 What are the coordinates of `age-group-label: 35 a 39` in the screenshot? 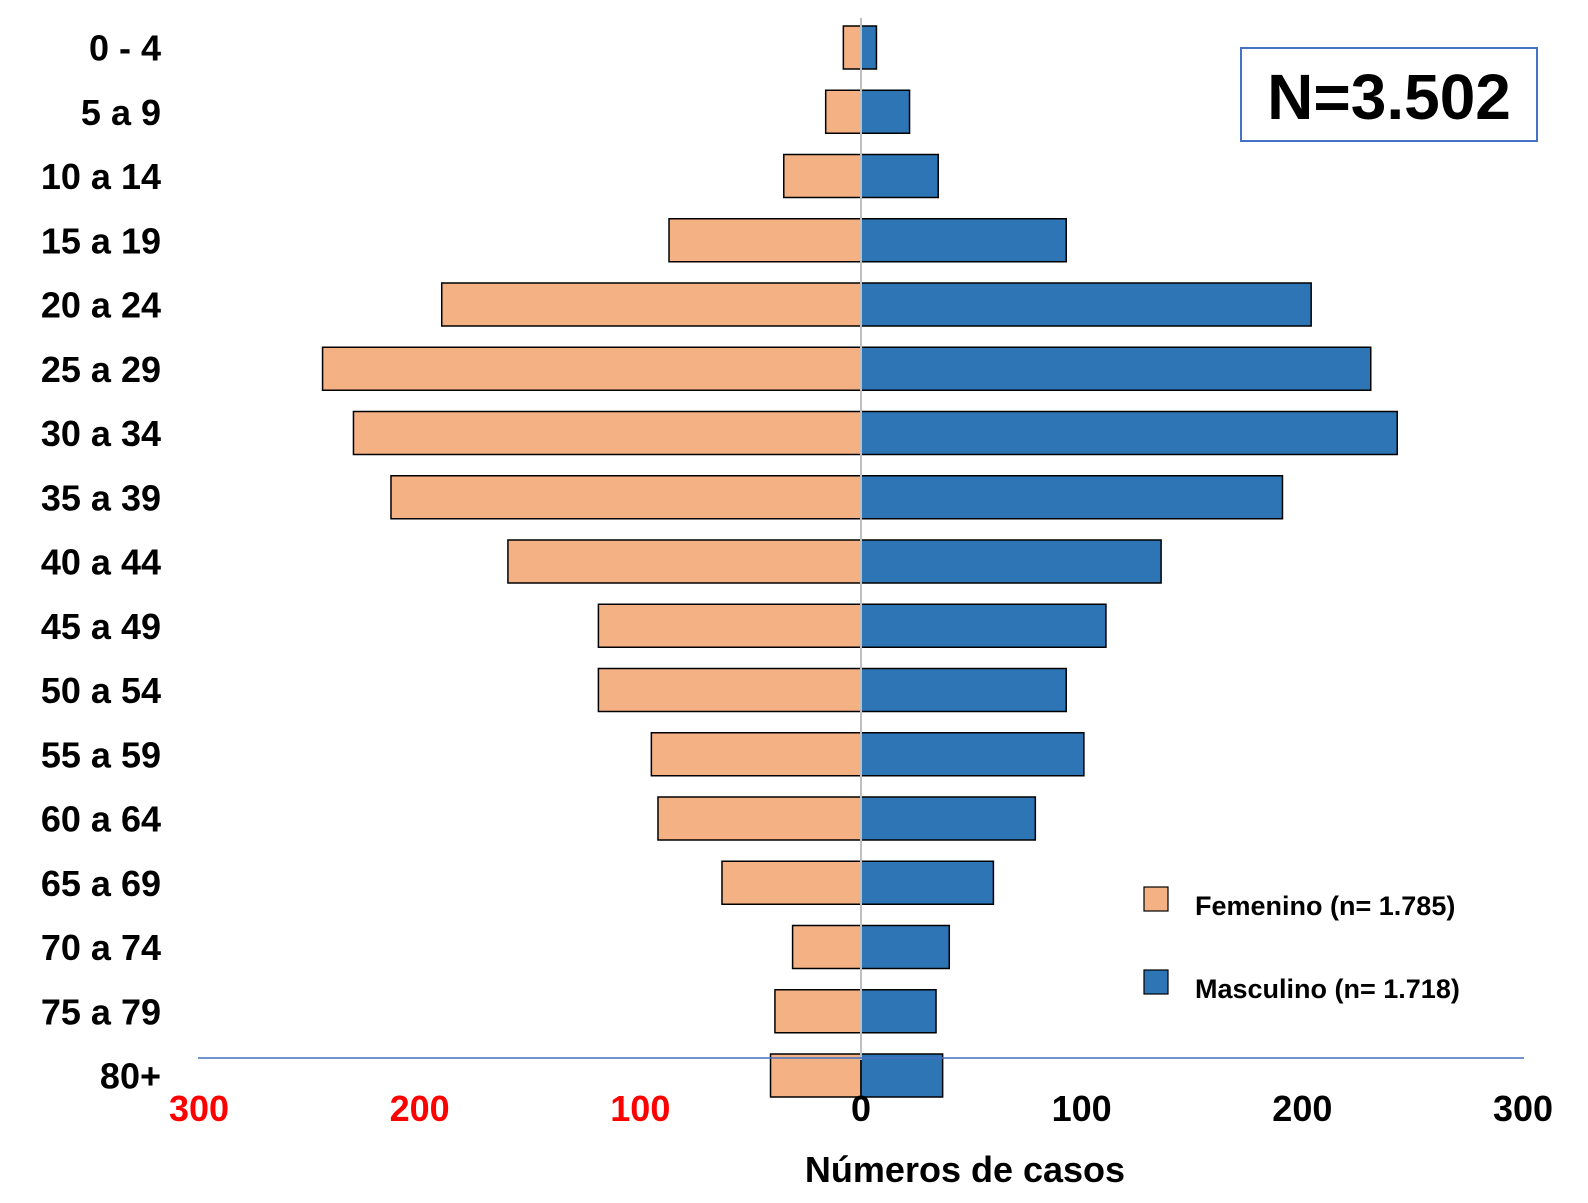 It's located at (101, 497).